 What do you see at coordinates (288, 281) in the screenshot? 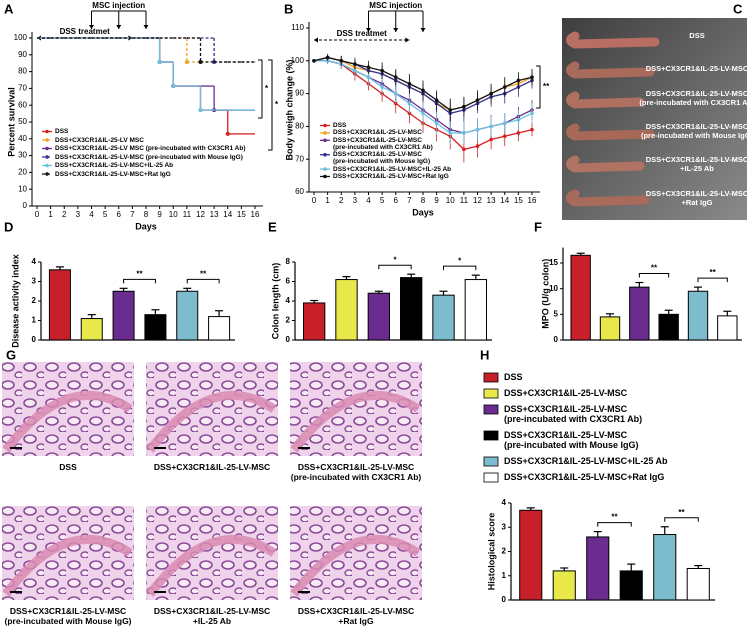
I see `y-tick-label: 6` at bounding box center [288, 281].